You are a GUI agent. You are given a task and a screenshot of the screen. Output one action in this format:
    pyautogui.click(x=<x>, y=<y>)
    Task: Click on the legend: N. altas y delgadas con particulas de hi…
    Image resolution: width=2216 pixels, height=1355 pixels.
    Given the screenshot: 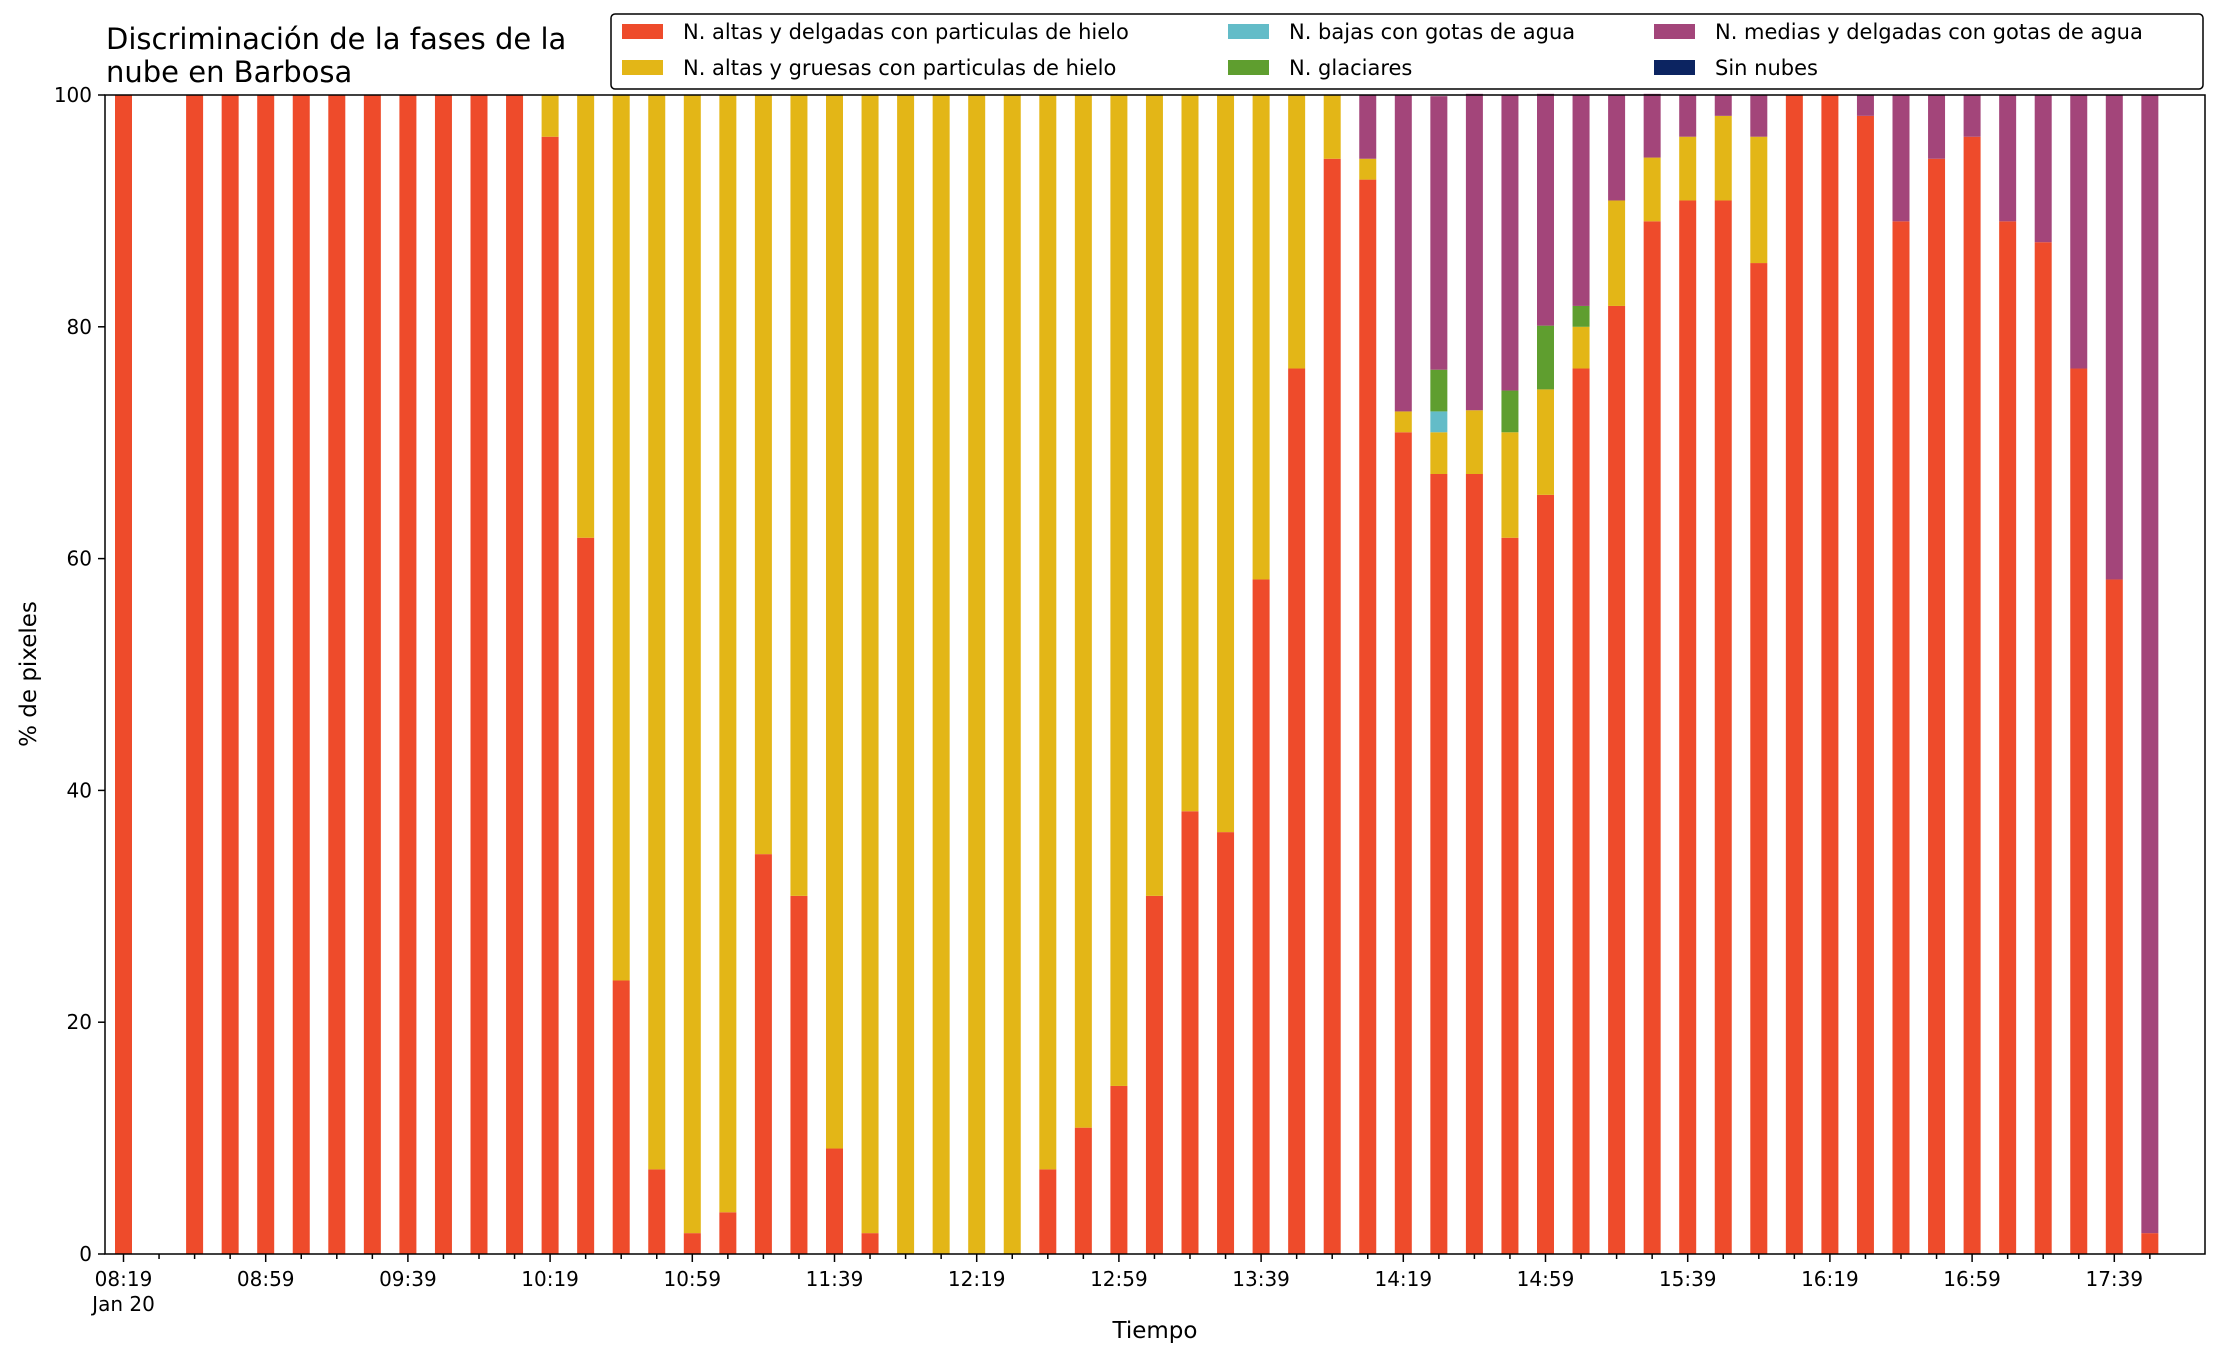 What is the action you would take?
    pyautogui.click(x=1407, y=51)
    